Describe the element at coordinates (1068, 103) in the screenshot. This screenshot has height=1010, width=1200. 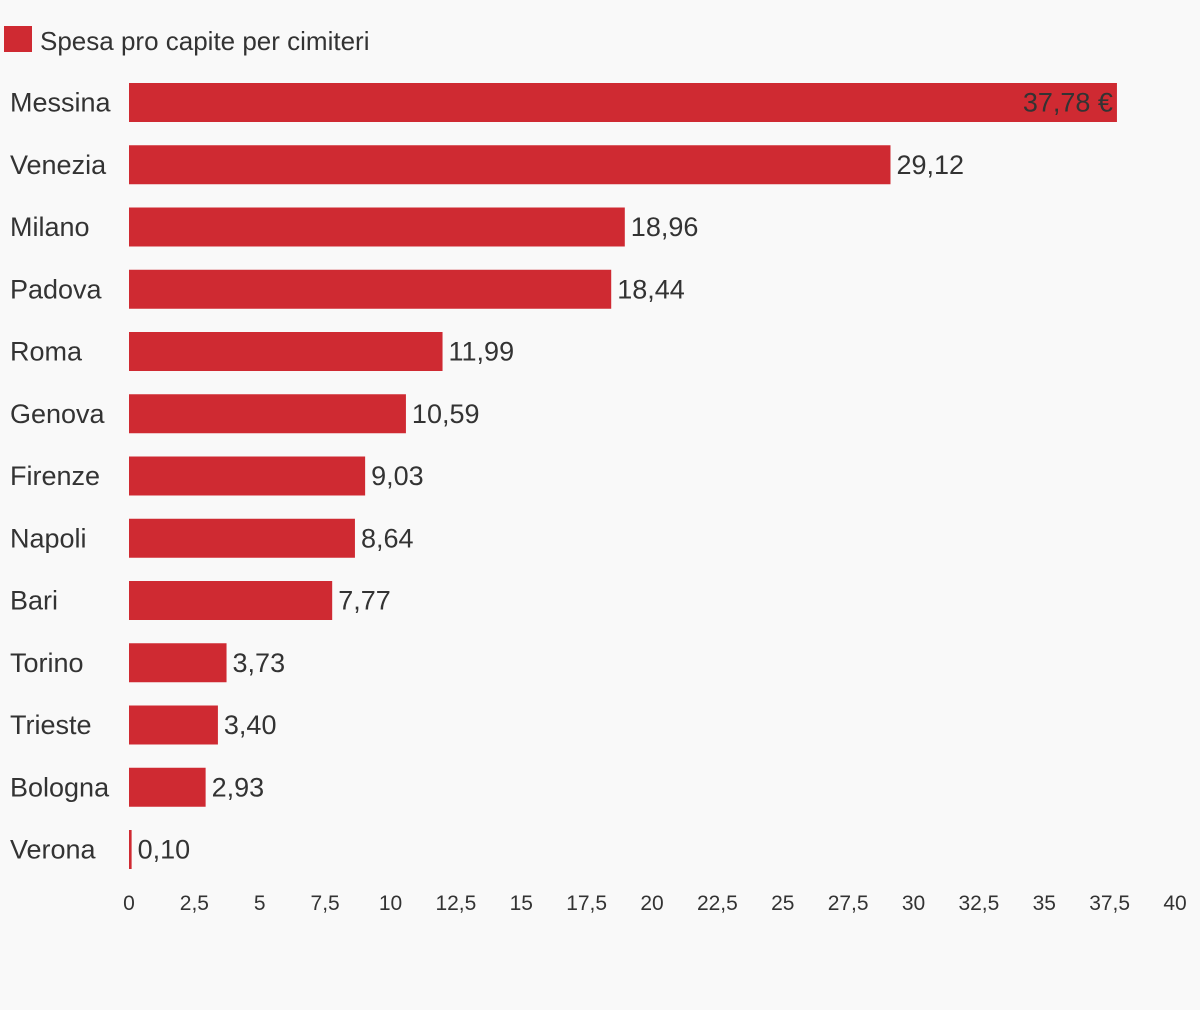
I see `value-label-messina: 37,78 €` at that location.